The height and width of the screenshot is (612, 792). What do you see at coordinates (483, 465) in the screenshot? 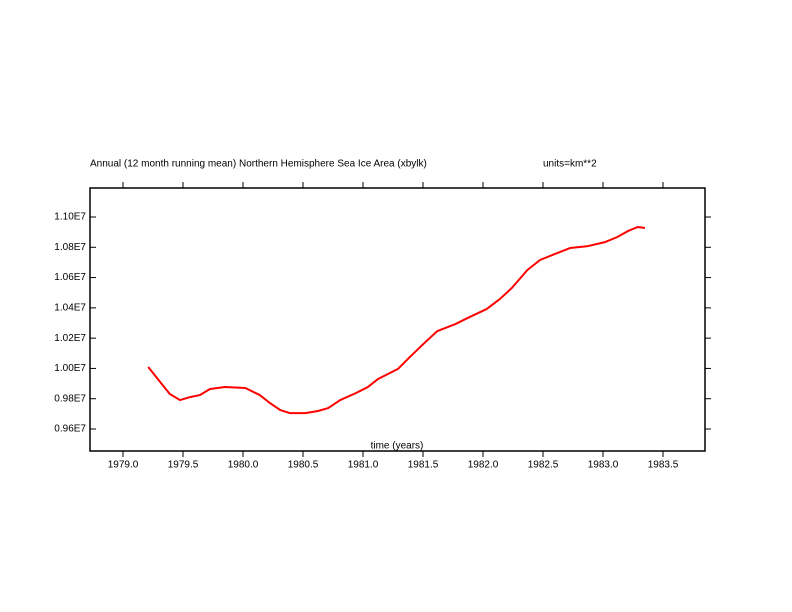
I see `x-tick-label: 1982.0` at bounding box center [483, 465].